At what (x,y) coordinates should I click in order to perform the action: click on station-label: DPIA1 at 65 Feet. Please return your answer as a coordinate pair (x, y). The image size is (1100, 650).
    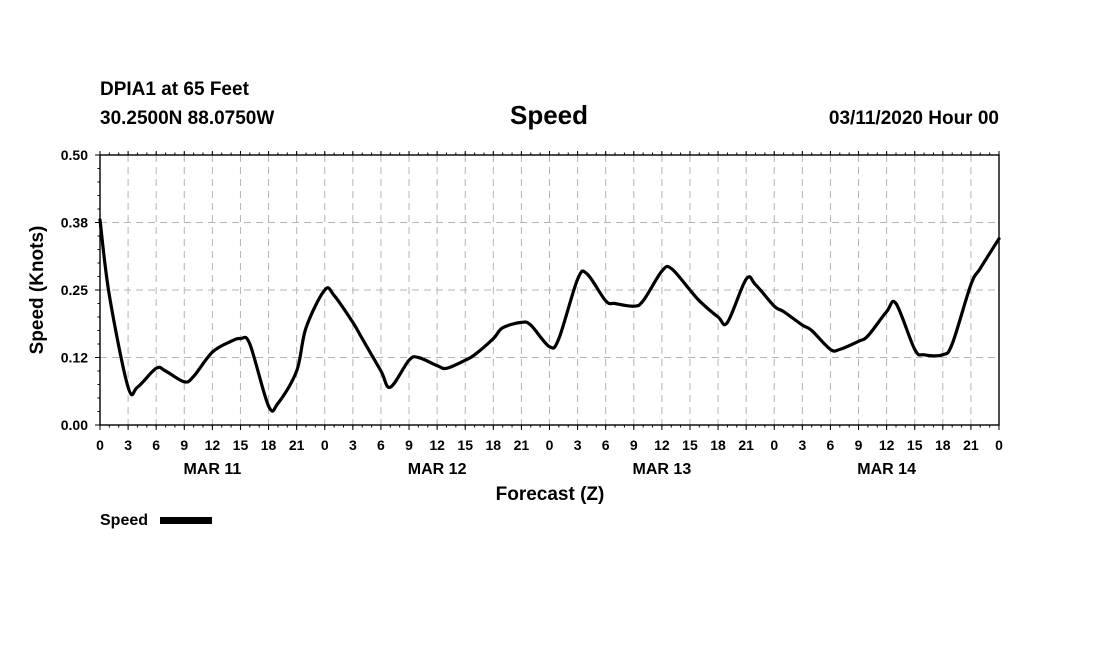
    Looking at the image, I should click on (175, 89).